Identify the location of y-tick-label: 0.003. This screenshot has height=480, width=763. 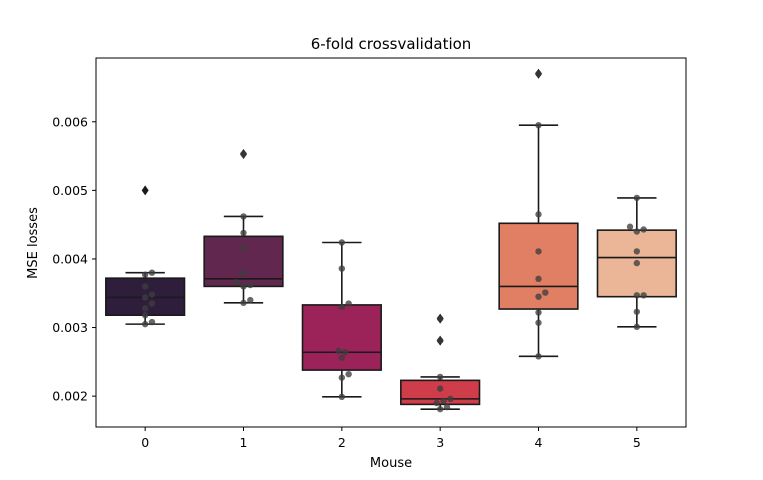
(70, 327).